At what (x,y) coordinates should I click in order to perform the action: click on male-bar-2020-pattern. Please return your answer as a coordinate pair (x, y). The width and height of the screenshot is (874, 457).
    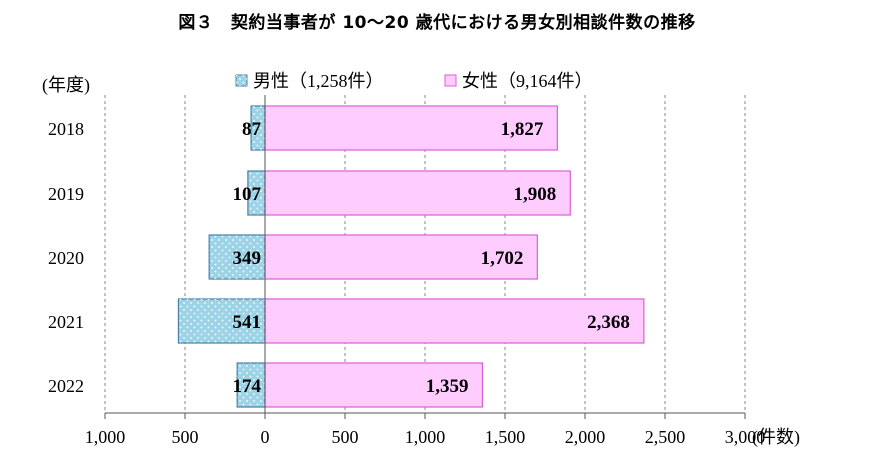
    Looking at the image, I should click on (237, 257).